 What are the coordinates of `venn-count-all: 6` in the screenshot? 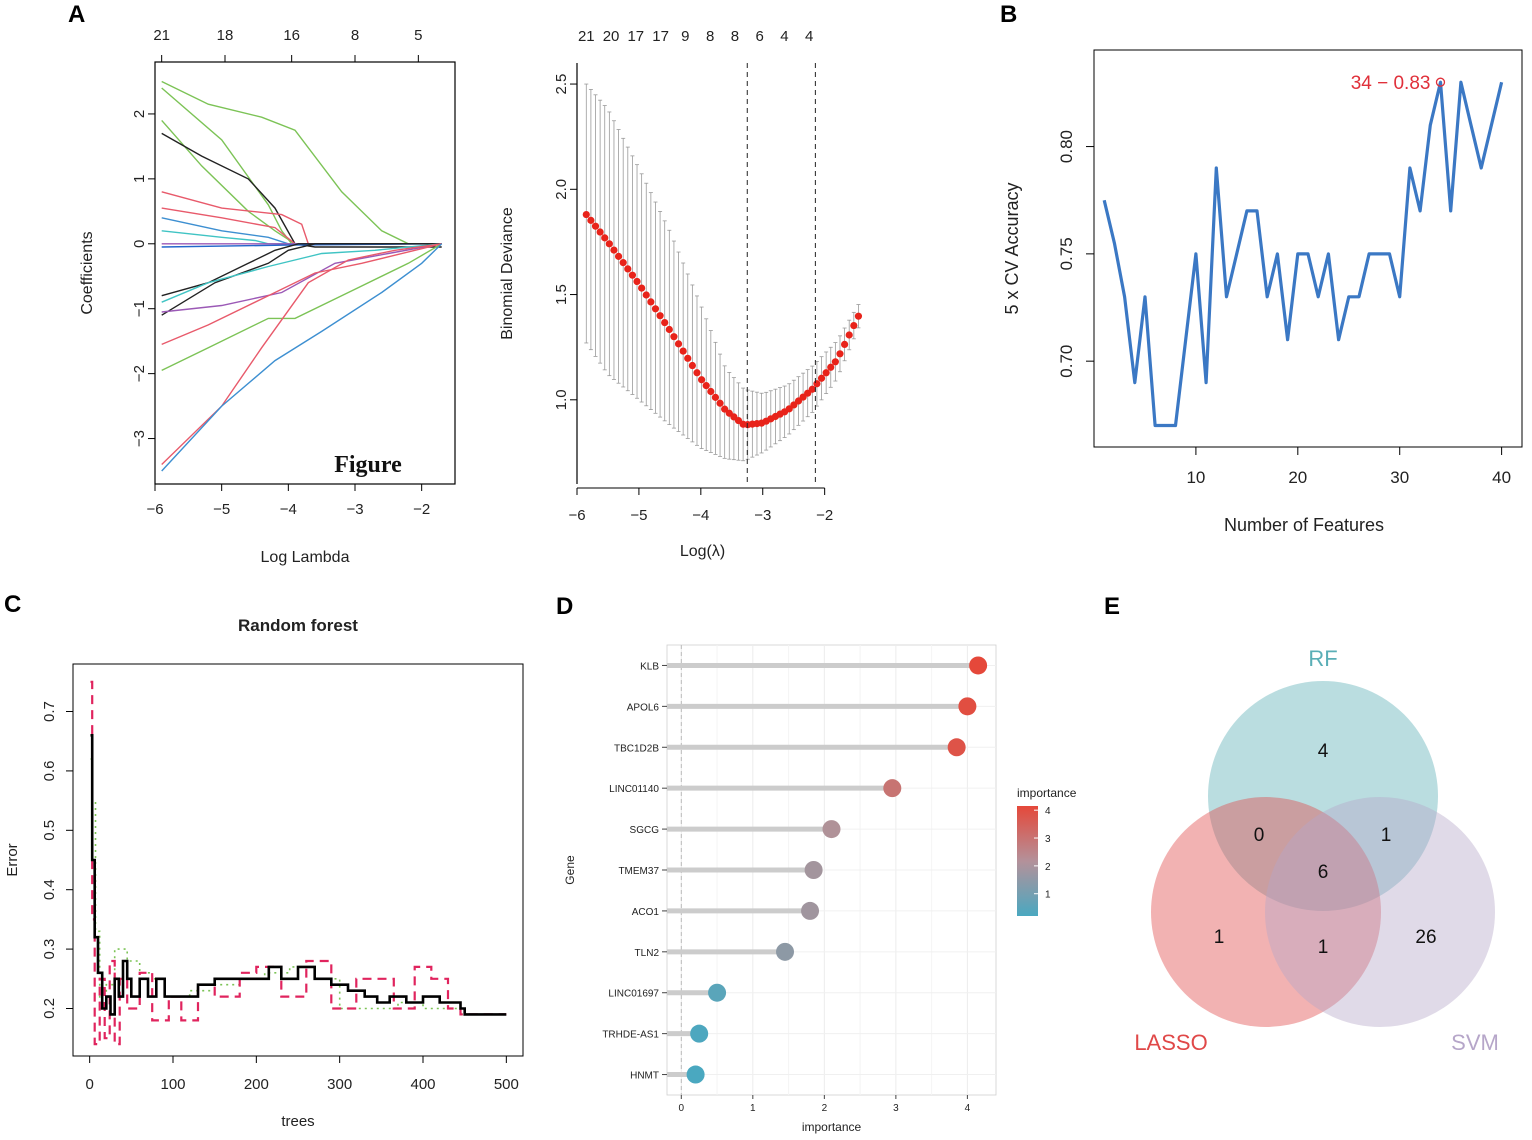 It's located at (1323, 872).